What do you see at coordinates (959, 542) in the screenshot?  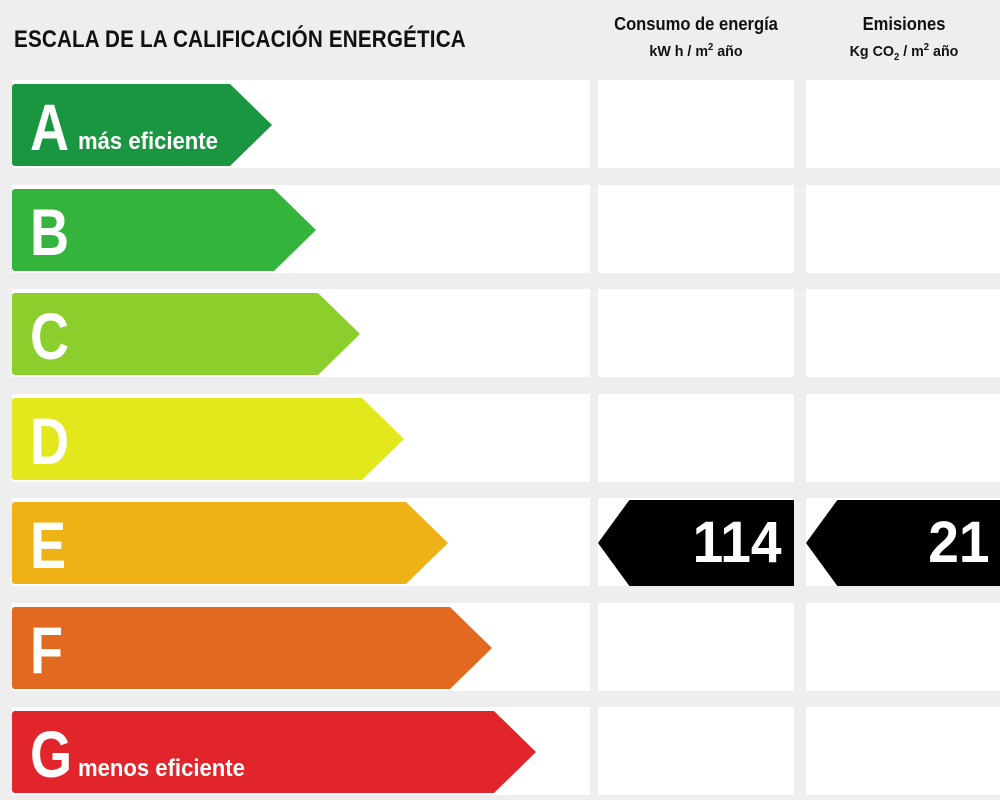 I see `emisiones-value: 21` at bounding box center [959, 542].